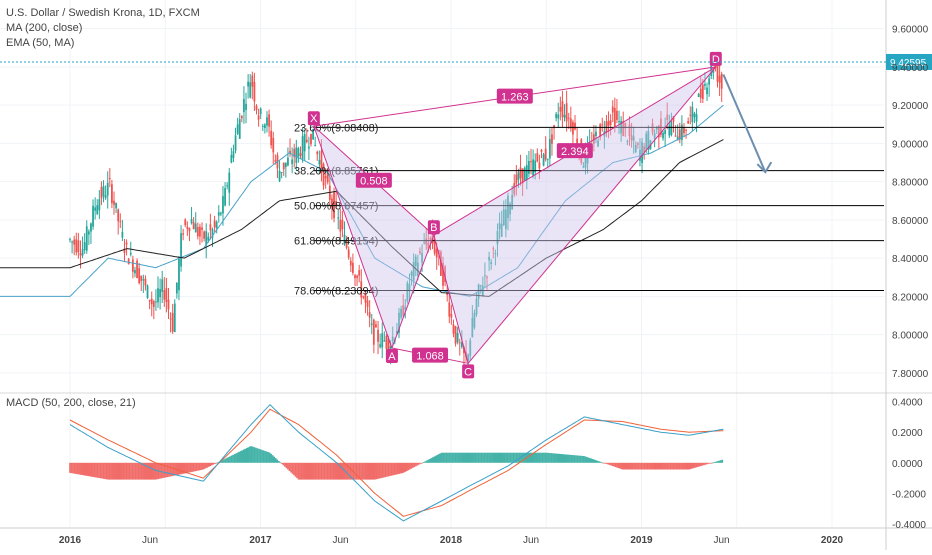  Describe the element at coordinates (908, 63) in the screenshot. I see `current-price-label: 9.42595` at that location.